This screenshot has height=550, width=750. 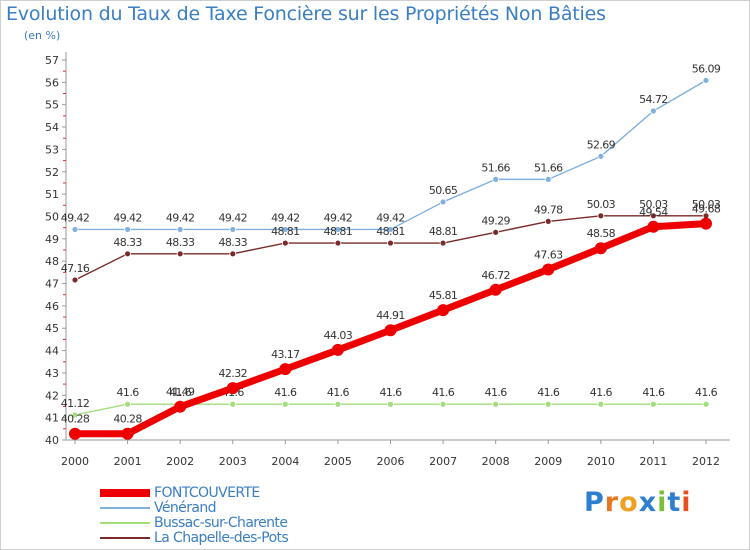 What do you see at coordinates (495, 220) in the screenshot?
I see `data-label: 49.29` at bounding box center [495, 220].